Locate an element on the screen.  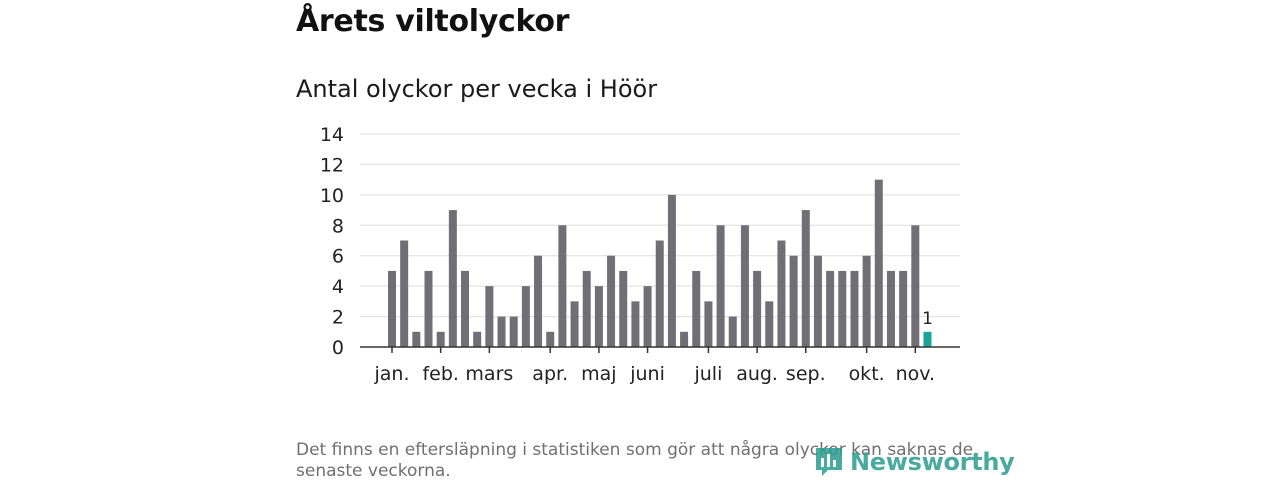
page-title: Årets viltolyckor is located at coordinates (433, 21).